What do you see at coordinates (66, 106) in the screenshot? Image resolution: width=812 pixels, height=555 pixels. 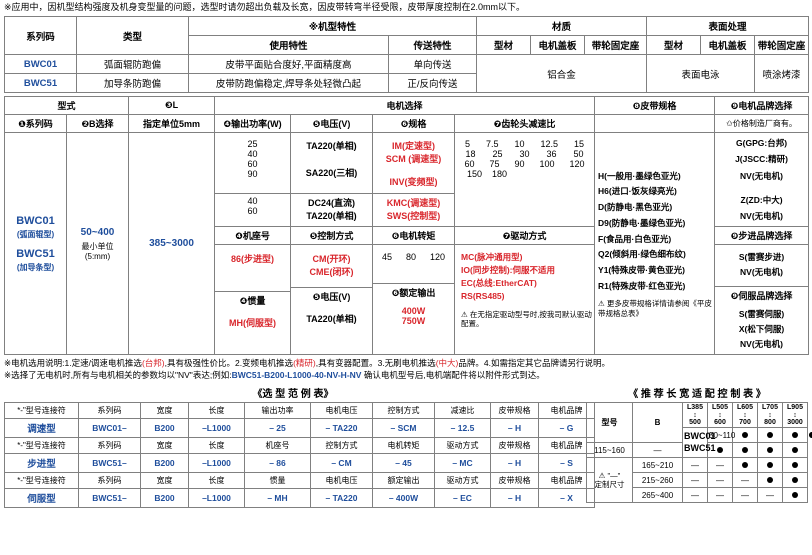 I see `group-header-model: 型式` at bounding box center [66, 106].